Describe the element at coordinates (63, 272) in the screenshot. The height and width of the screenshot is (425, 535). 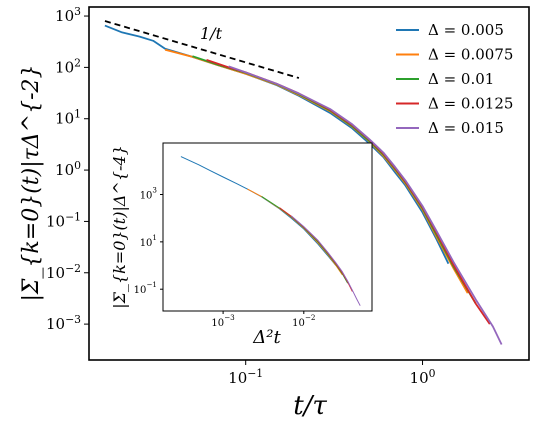
I see `main-y-tick-label-6: 10⁻²` at that location.